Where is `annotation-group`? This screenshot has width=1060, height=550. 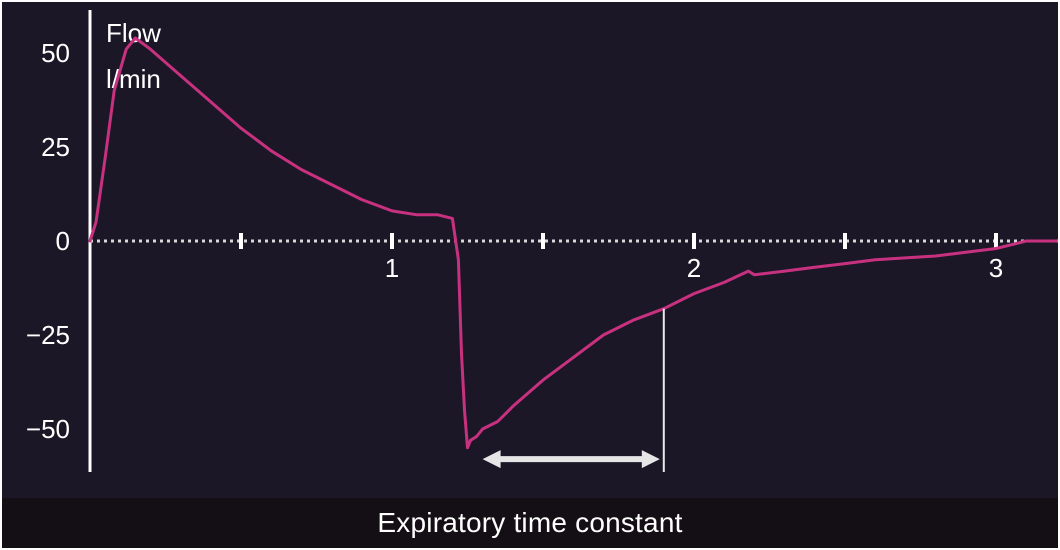 annotation-group is located at coordinates (573, 390).